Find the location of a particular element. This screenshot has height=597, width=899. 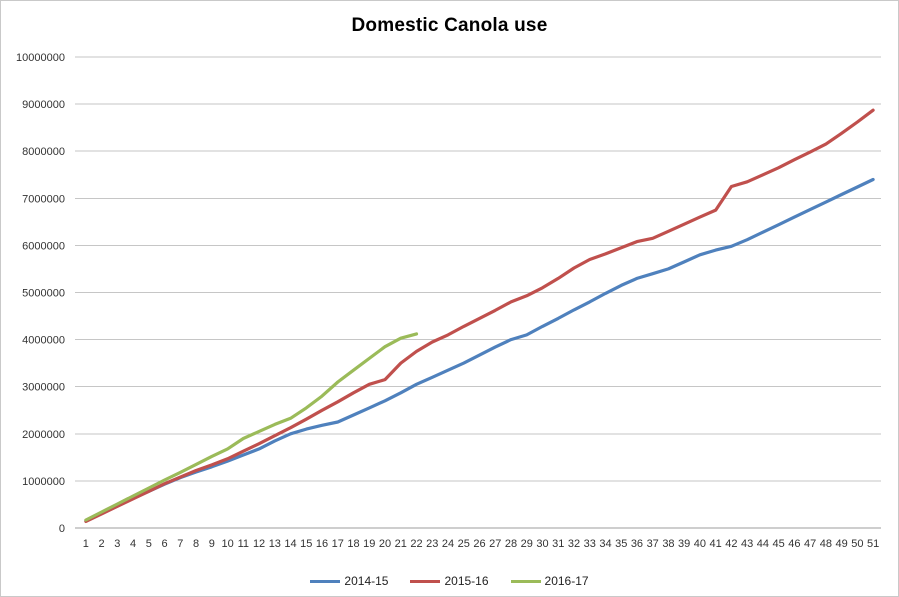

legend-label: 2014-15 is located at coordinates (366, 581).